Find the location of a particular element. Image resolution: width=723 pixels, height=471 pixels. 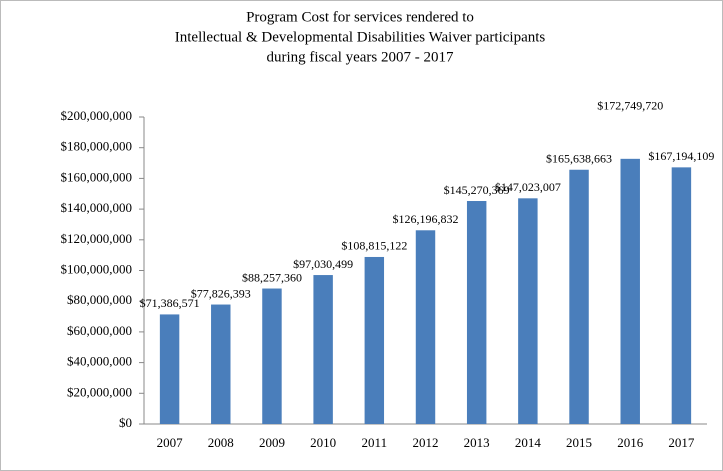

data-label: $165,638,663 is located at coordinates (579, 158).